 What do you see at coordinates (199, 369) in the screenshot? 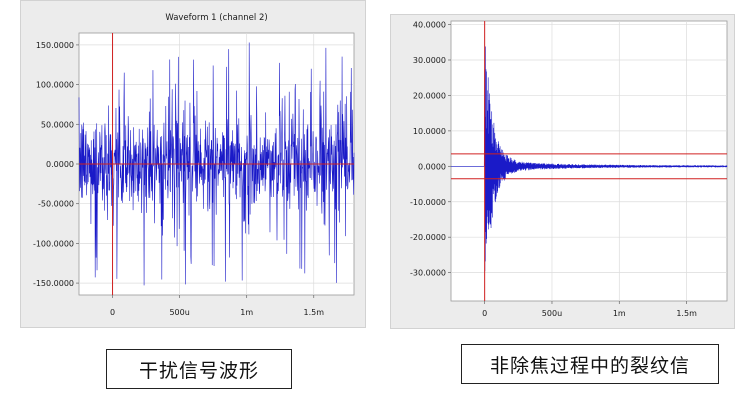
I see `interference-waveform-caption: 干扰信号波形` at bounding box center [199, 369].